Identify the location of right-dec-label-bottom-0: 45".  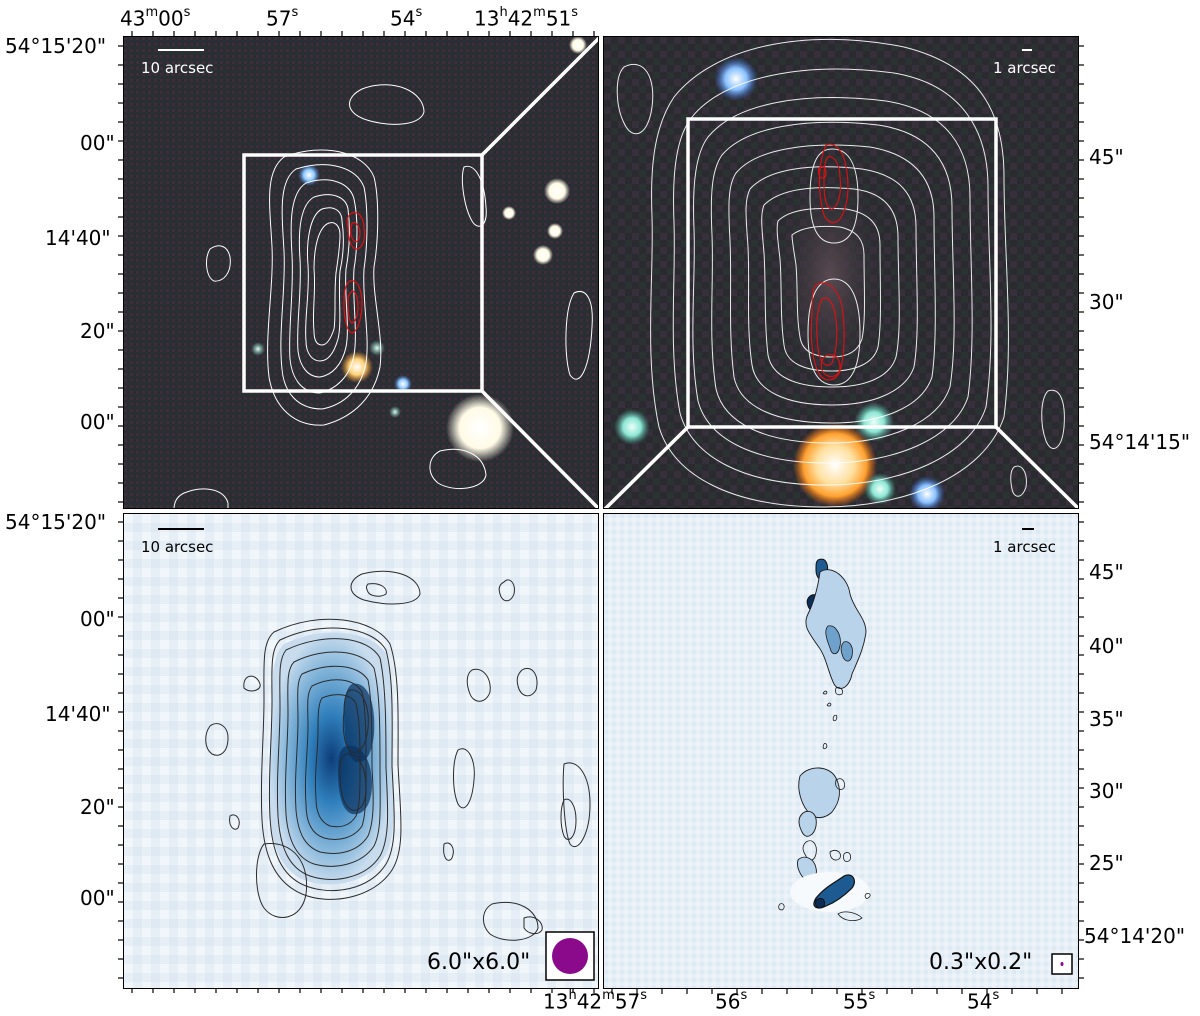
(1106, 572).